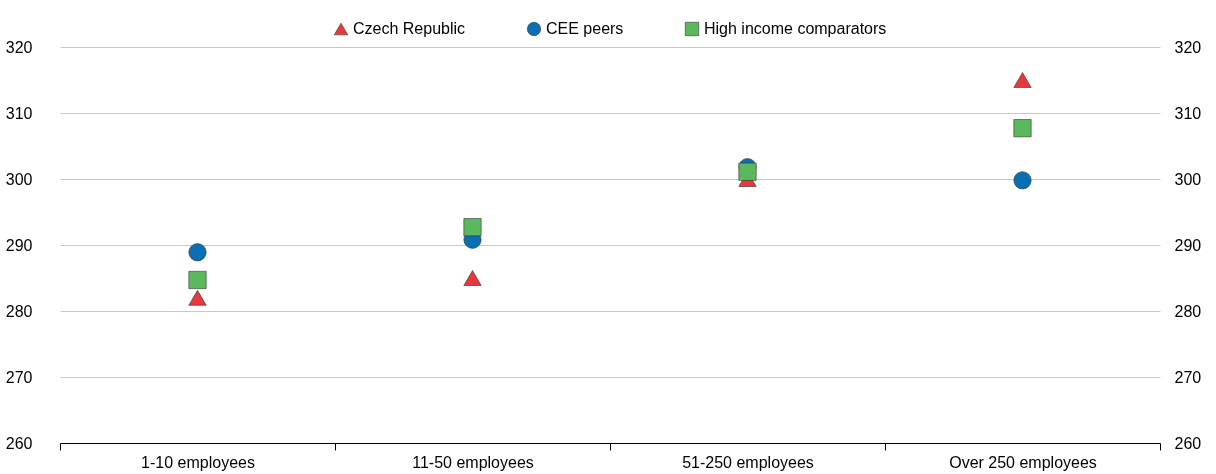 This screenshot has width=1216, height=474. What do you see at coordinates (795, 28) in the screenshot?
I see `legend-label: High income comparators` at bounding box center [795, 28].